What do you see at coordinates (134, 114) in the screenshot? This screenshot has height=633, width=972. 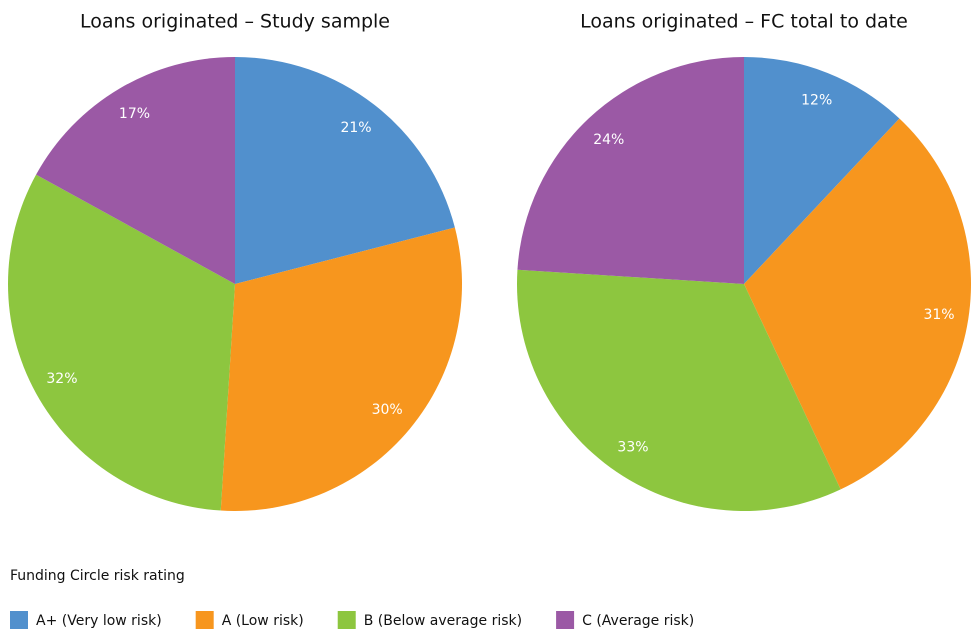 I see `value-label: 17%` at bounding box center [134, 114].